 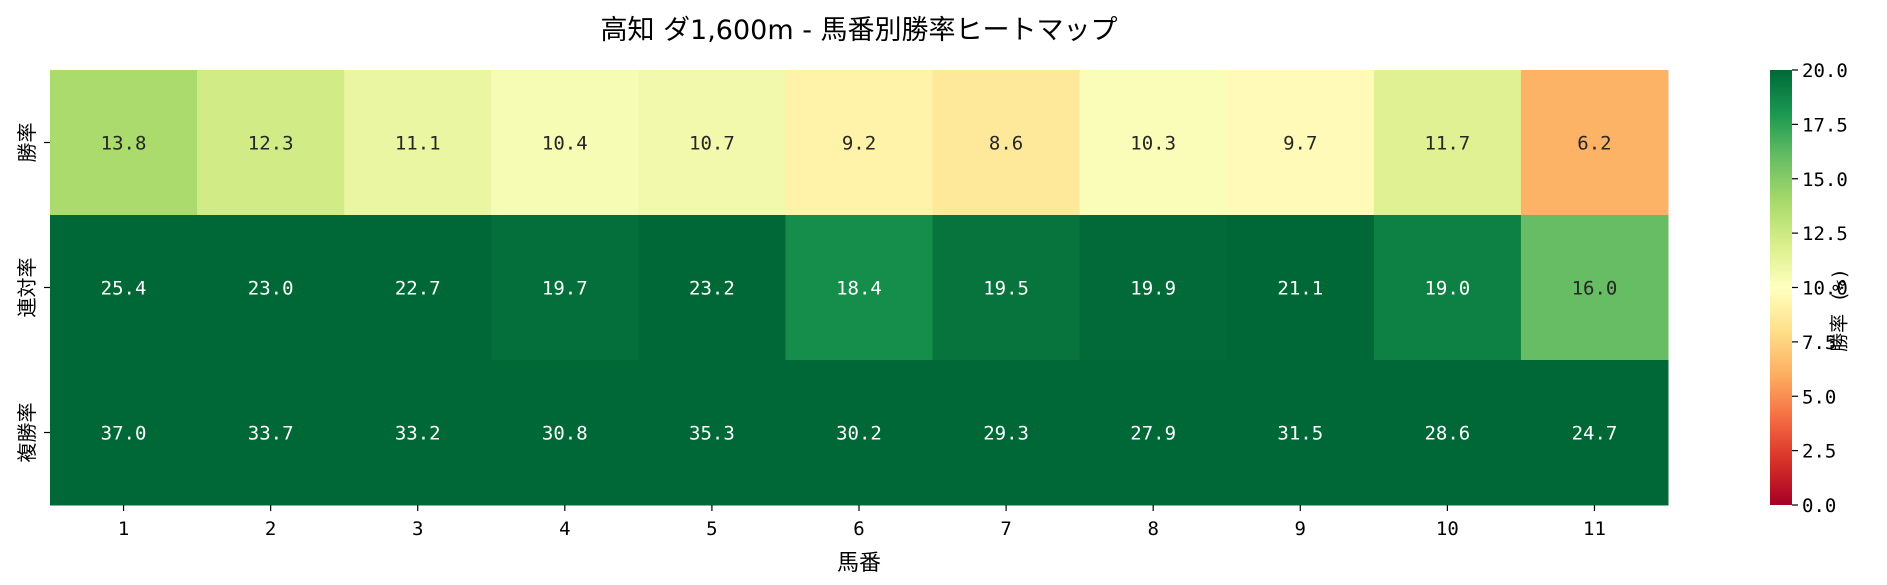 I want to click on colorbar-tick-label: 17.5, so click(x=1825, y=125).